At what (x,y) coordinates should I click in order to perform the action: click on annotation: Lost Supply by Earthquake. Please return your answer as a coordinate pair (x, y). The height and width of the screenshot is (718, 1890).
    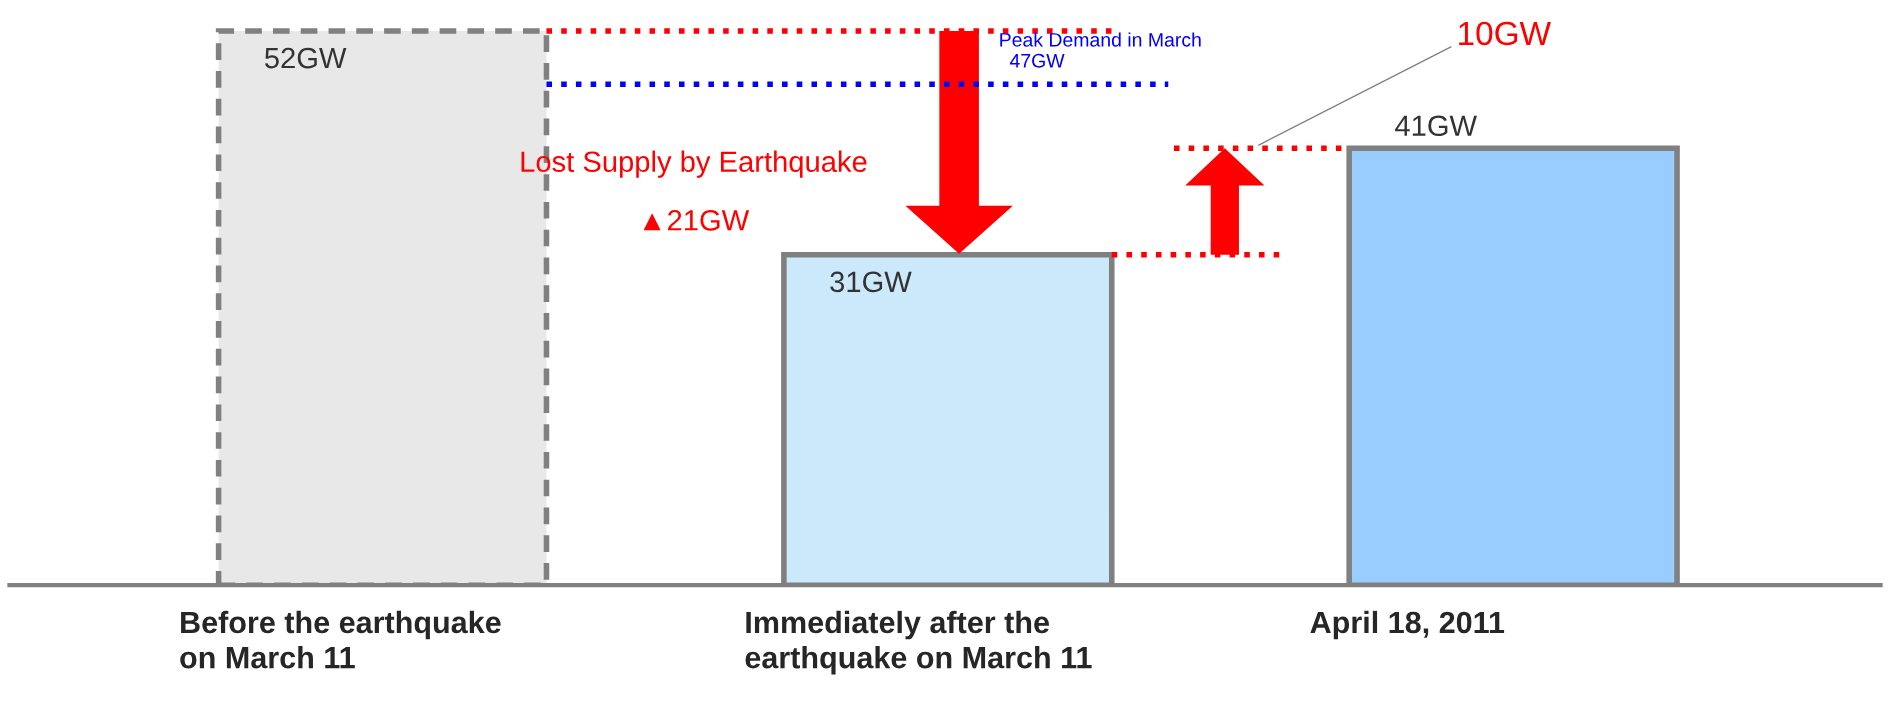
    Looking at the image, I should click on (694, 164).